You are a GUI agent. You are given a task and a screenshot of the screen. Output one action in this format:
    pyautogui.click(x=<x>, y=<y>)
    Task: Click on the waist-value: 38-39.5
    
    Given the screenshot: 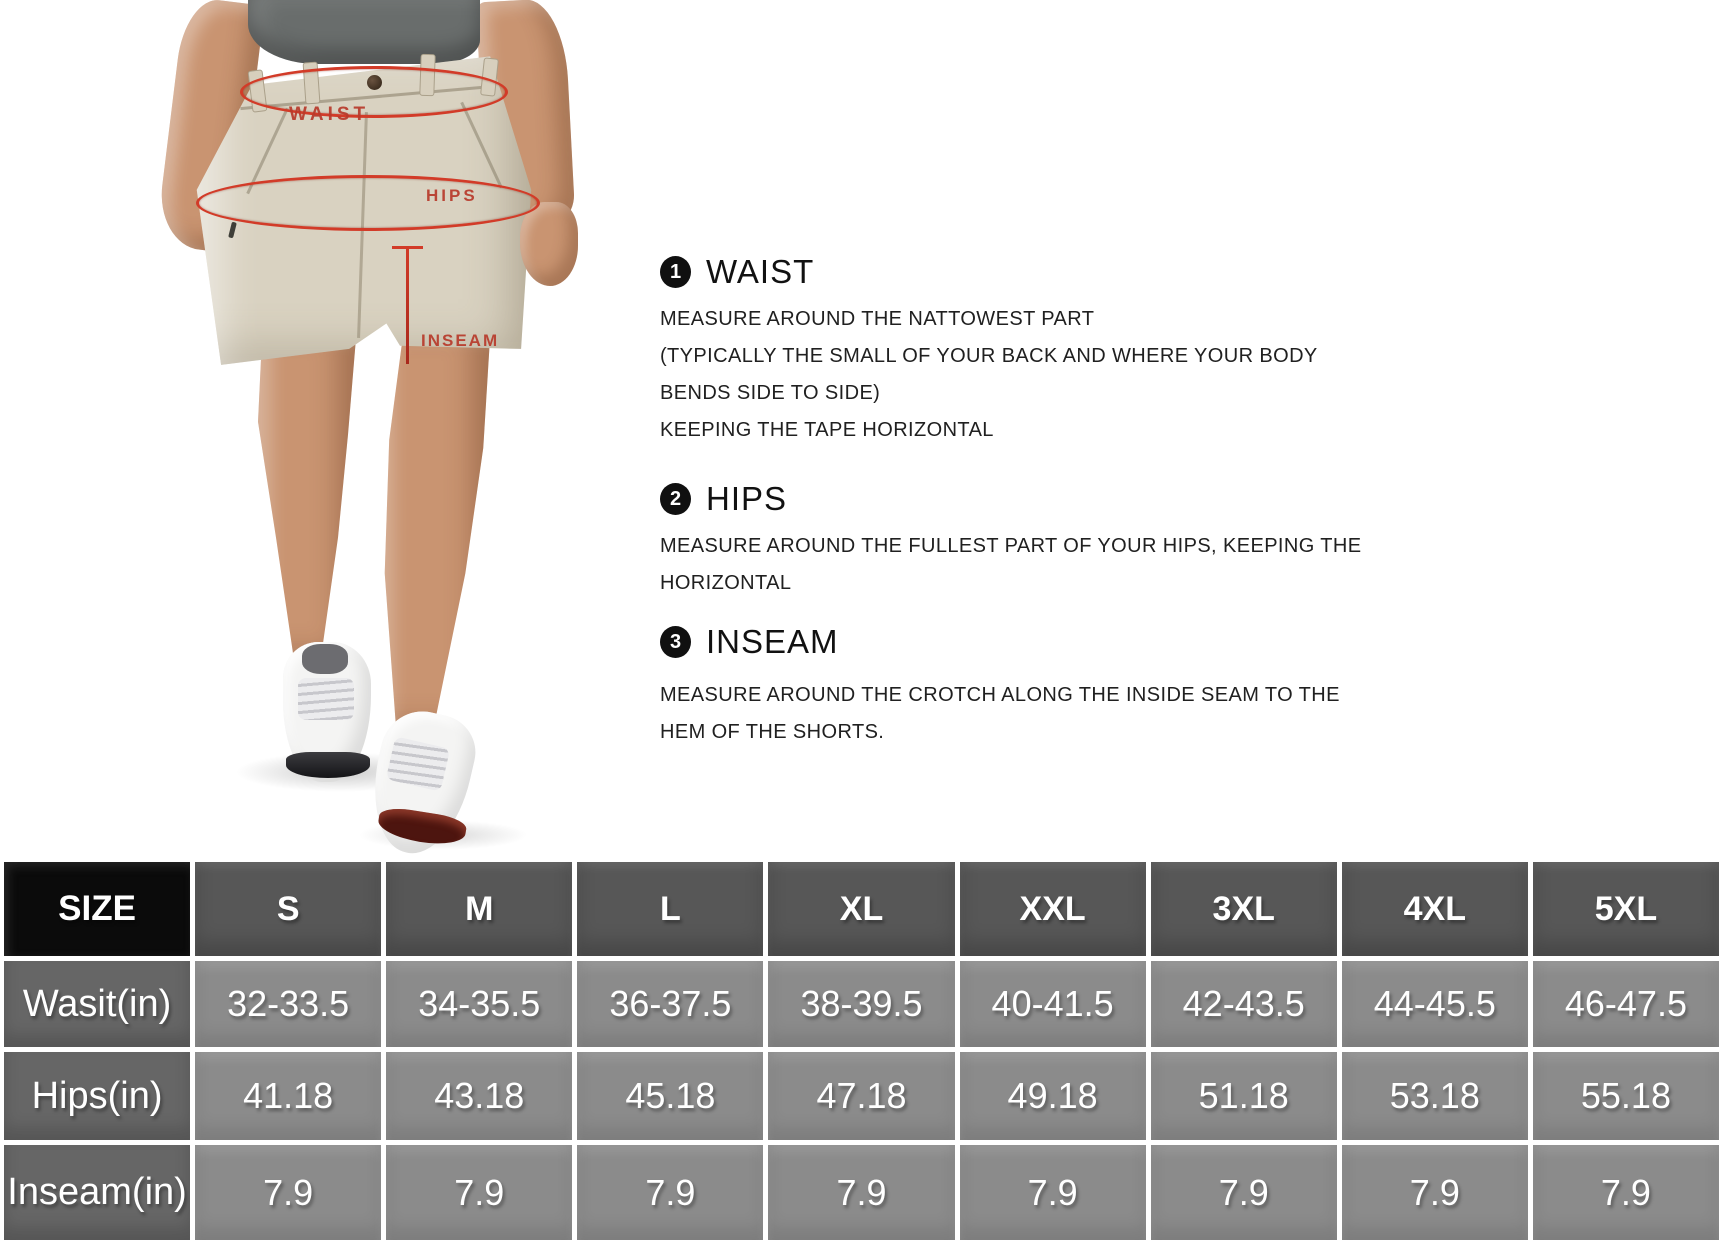 What is the action you would take?
    pyautogui.click(x=861, y=1004)
    